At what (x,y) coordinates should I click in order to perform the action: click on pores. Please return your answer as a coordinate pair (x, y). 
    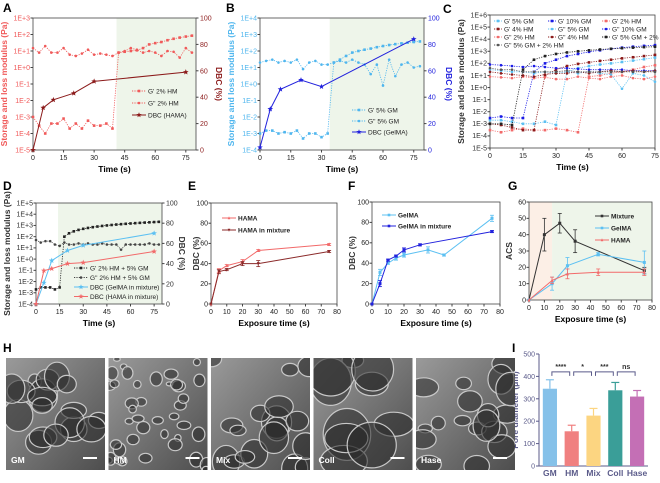
    Looking at the image, I should click on (158, 414).